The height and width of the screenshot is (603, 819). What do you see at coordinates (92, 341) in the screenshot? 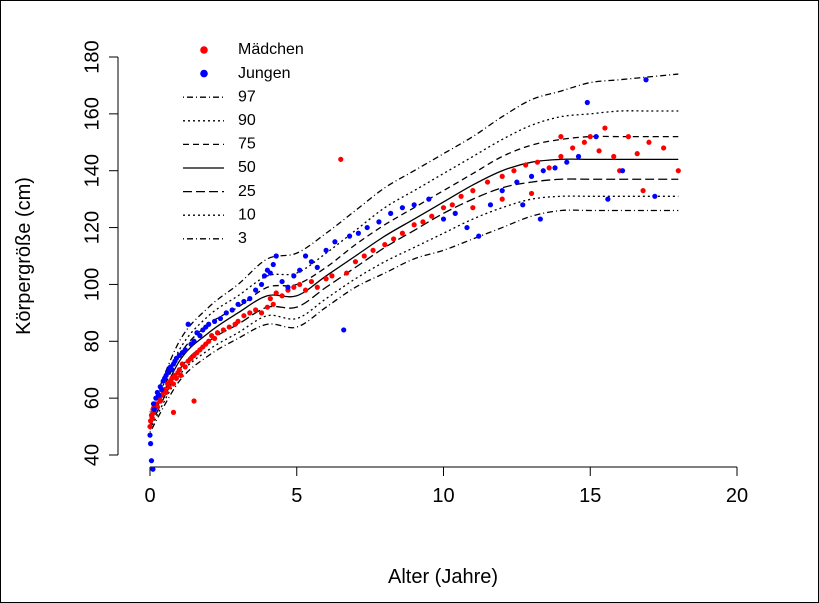
I see `y-tick-label: 80` at bounding box center [92, 341].